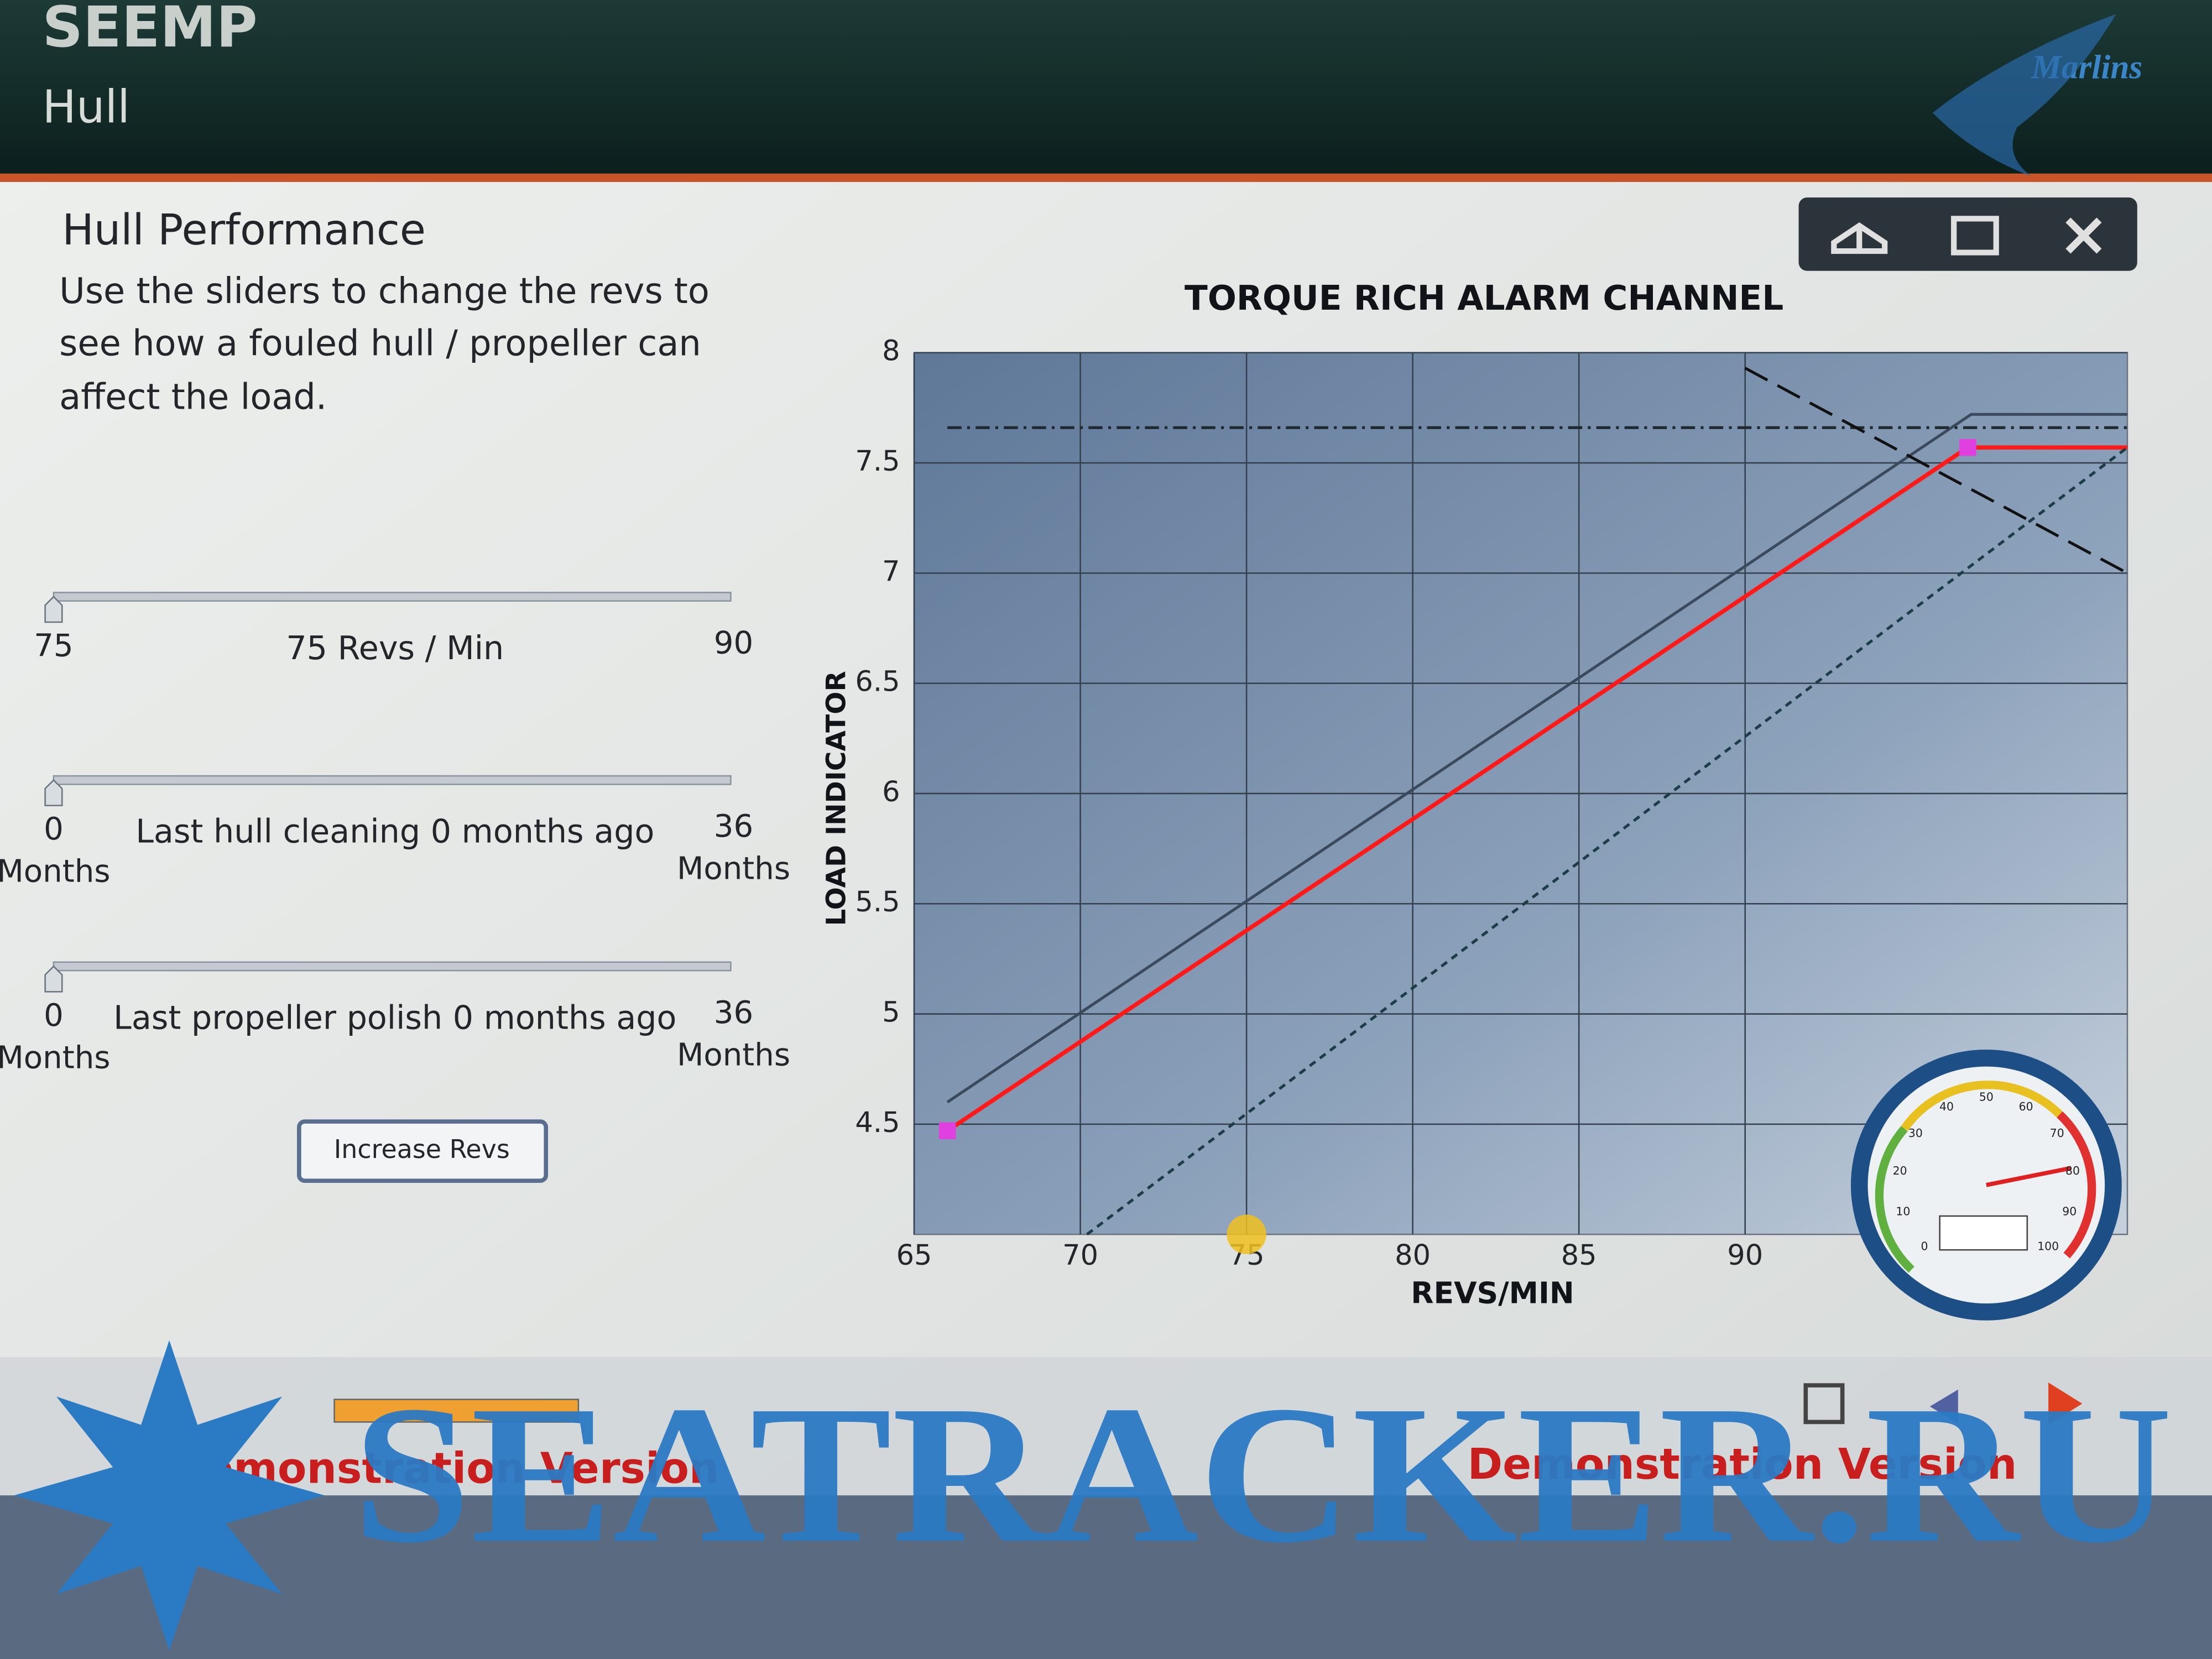 Image resolution: width=2212 pixels, height=1659 pixels. I want to click on app-title: SEEMP, so click(151, 30).